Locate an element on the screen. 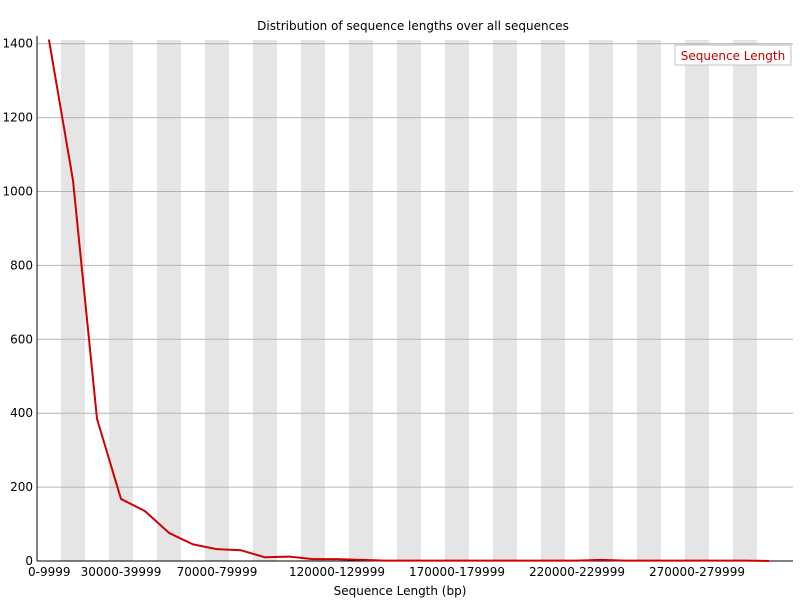 The image size is (800, 600). x-tick-label-12: 120000-129999 is located at coordinates (337, 572).